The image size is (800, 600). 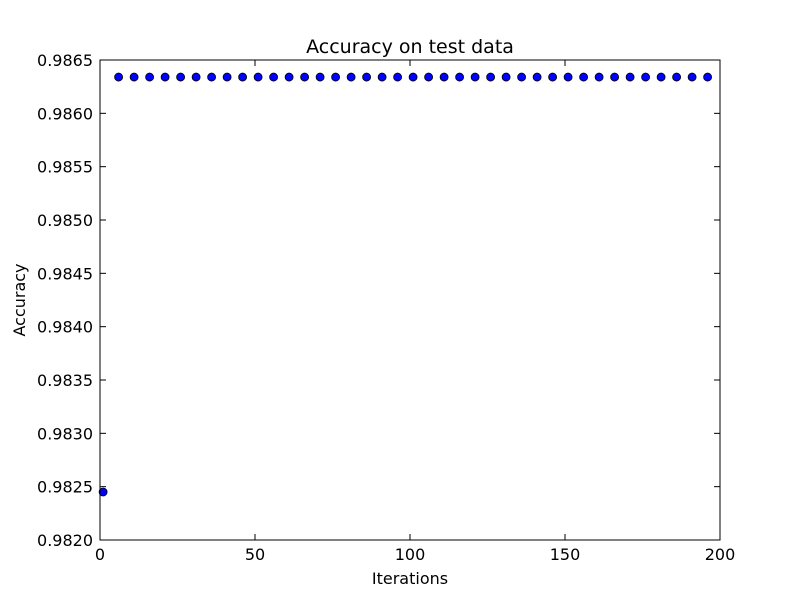 What do you see at coordinates (65, 113) in the screenshot?
I see `y-tick-label: 0.9860` at bounding box center [65, 113].